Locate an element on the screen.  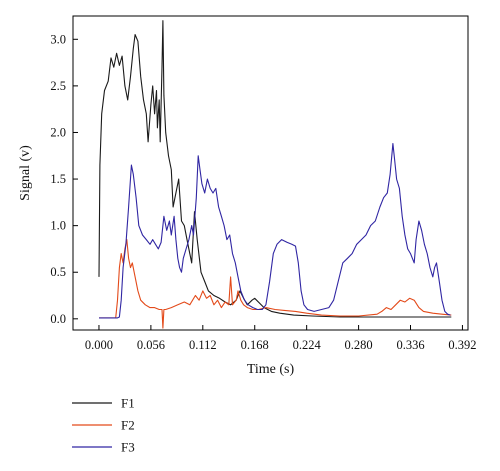
y-tick-label: 3.0 is located at coordinates (58, 39).